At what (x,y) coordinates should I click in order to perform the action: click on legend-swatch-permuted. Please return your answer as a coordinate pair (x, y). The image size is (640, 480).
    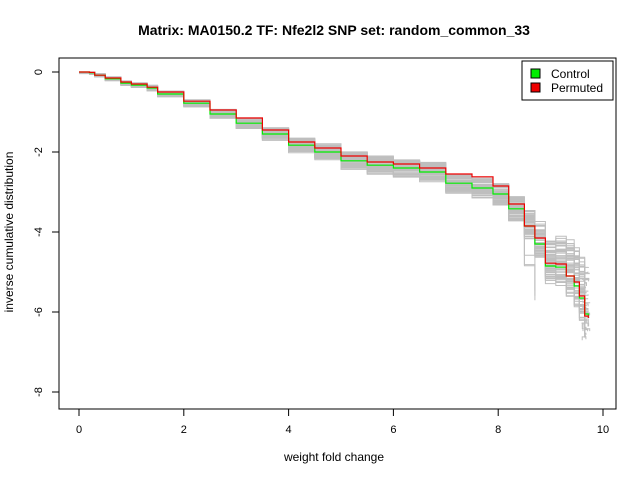
    Looking at the image, I should click on (535, 87).